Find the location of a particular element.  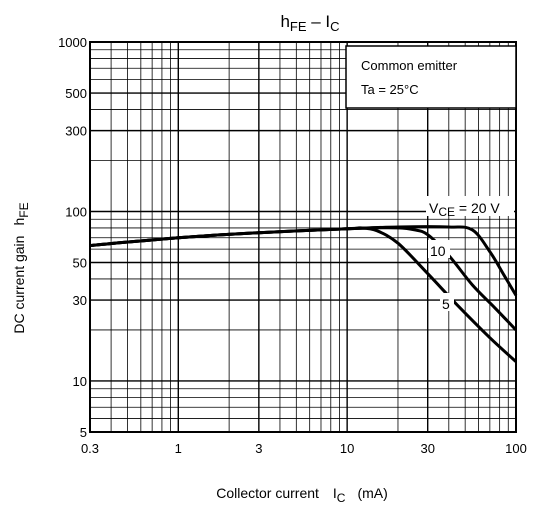

y-tick-label: 500 is located at coordinates (76, 93).